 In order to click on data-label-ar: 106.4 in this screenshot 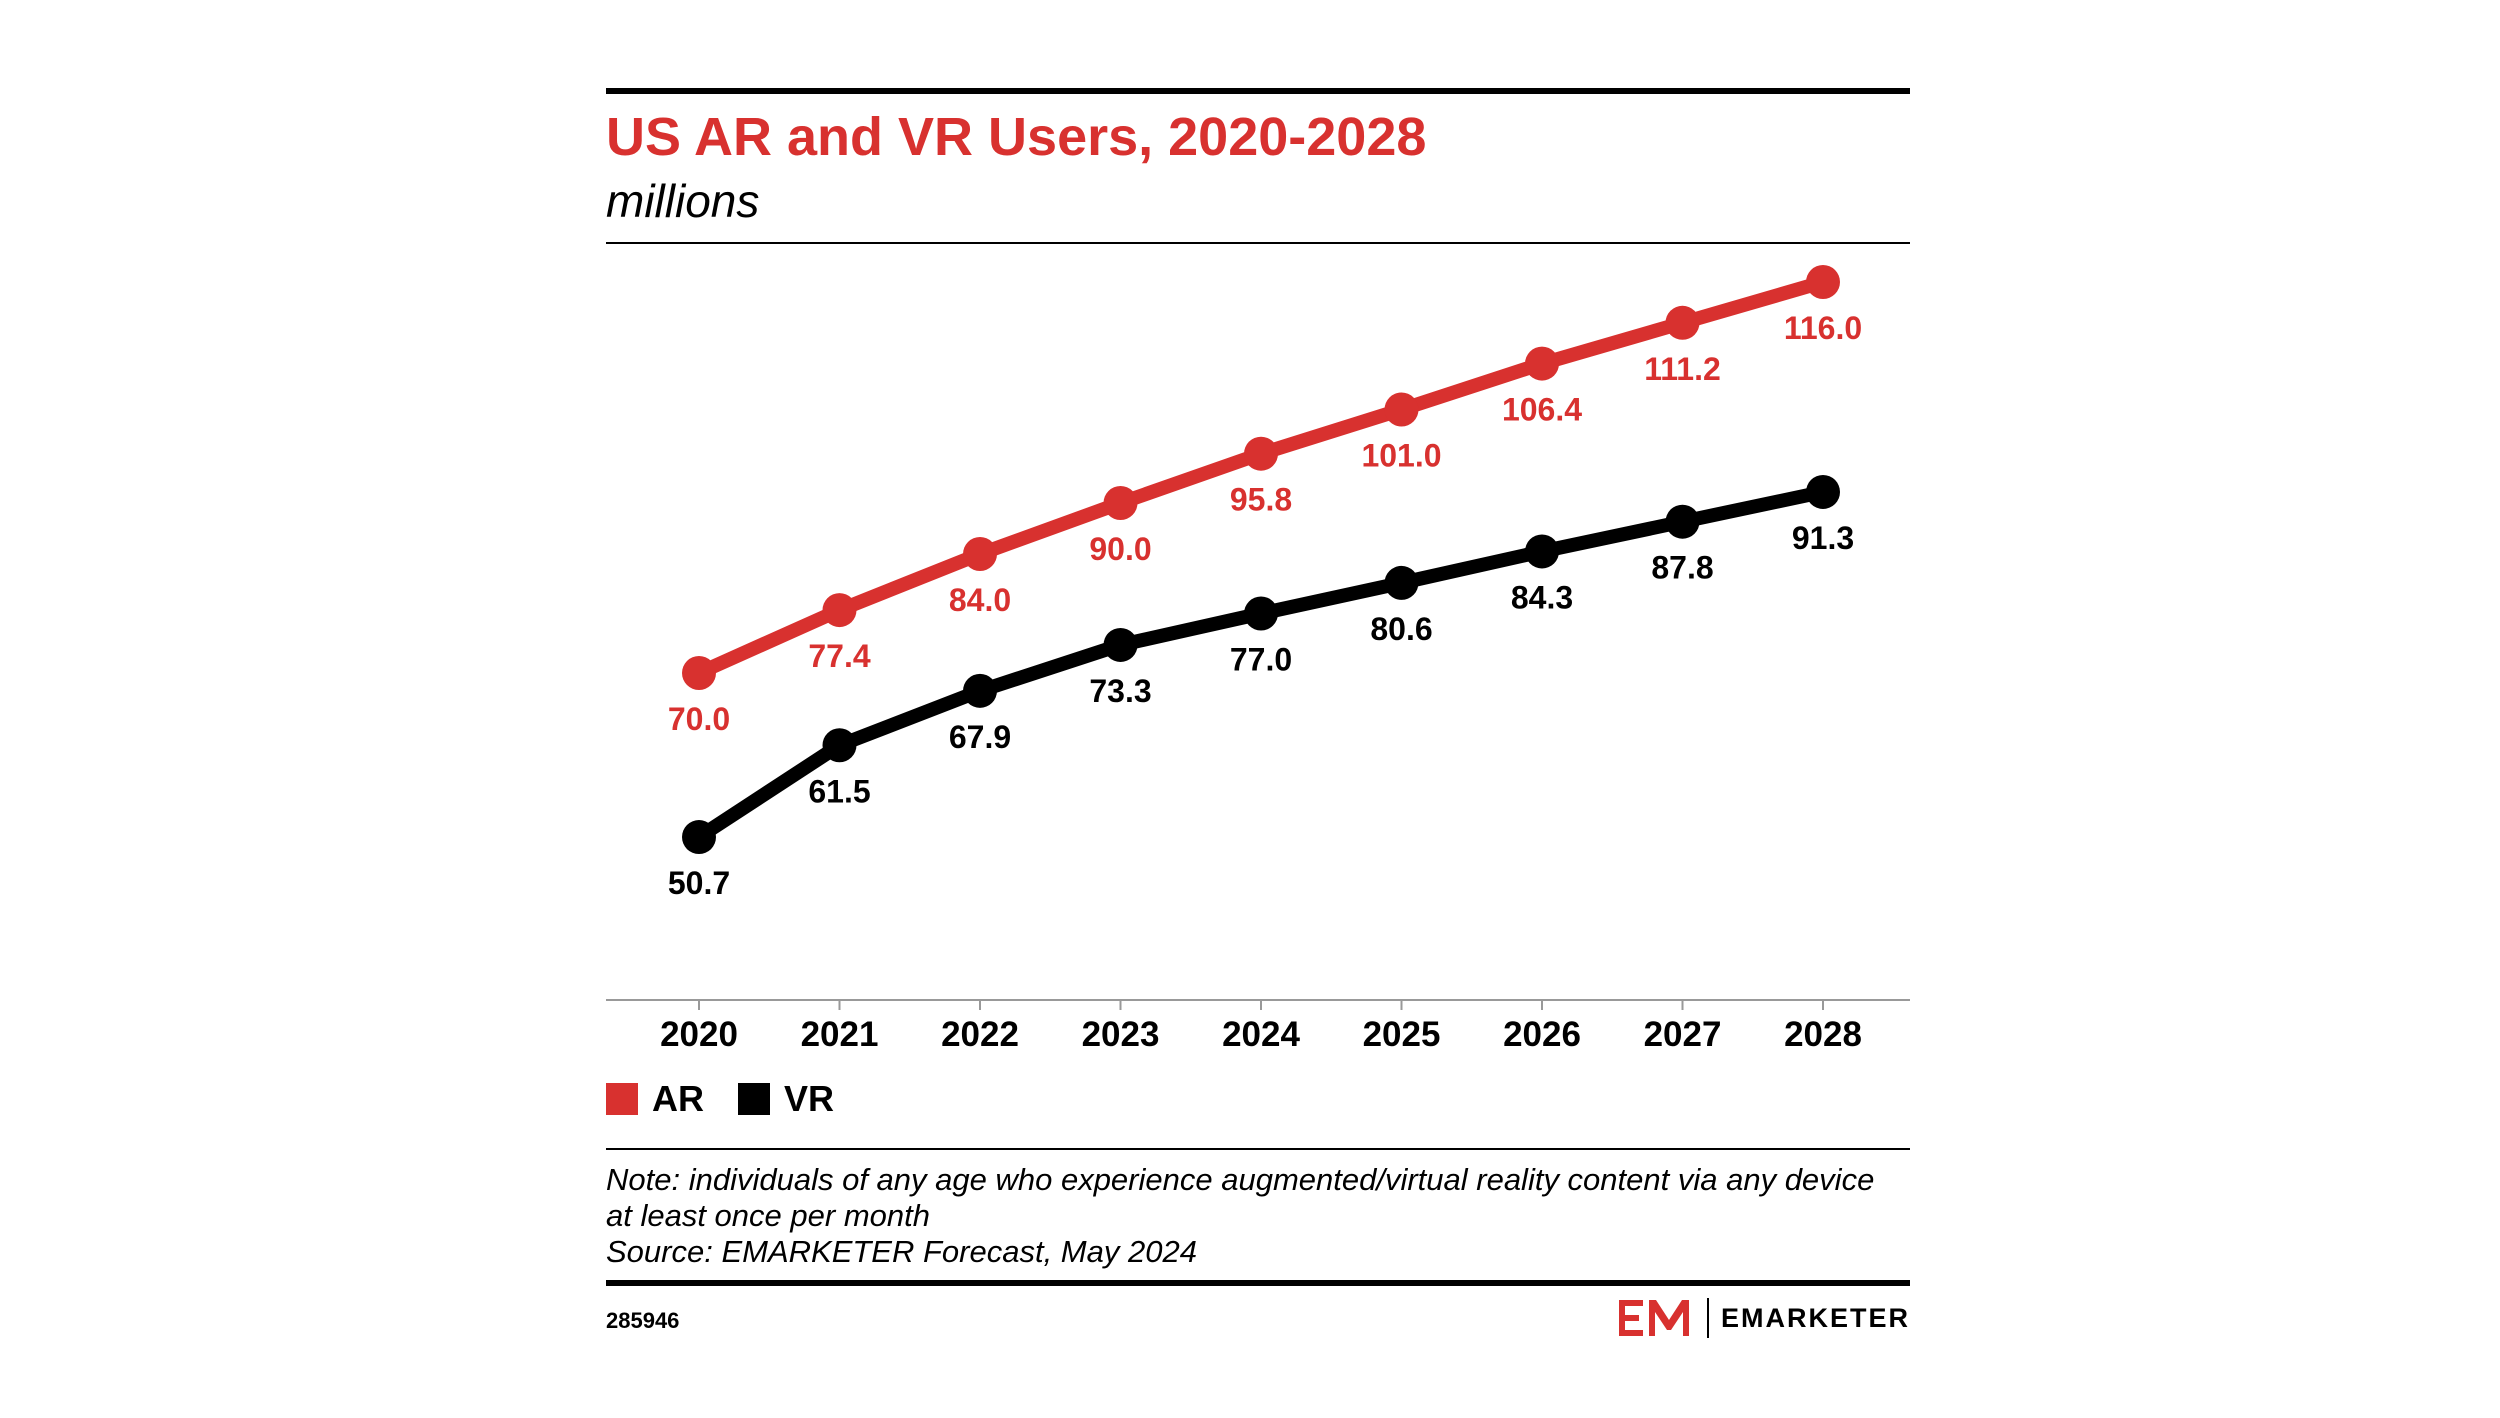, I will do `click(1542, 410)`.